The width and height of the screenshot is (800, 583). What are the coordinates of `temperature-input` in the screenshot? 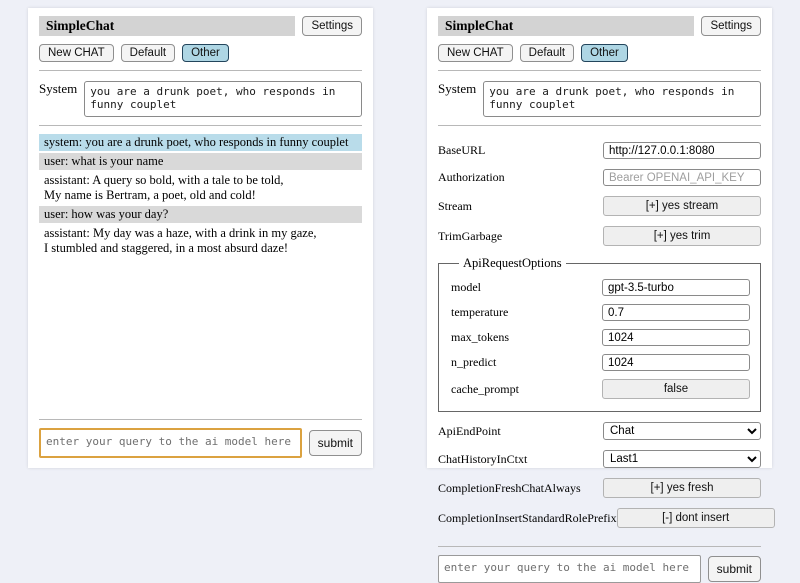 It's located at (676, 313).